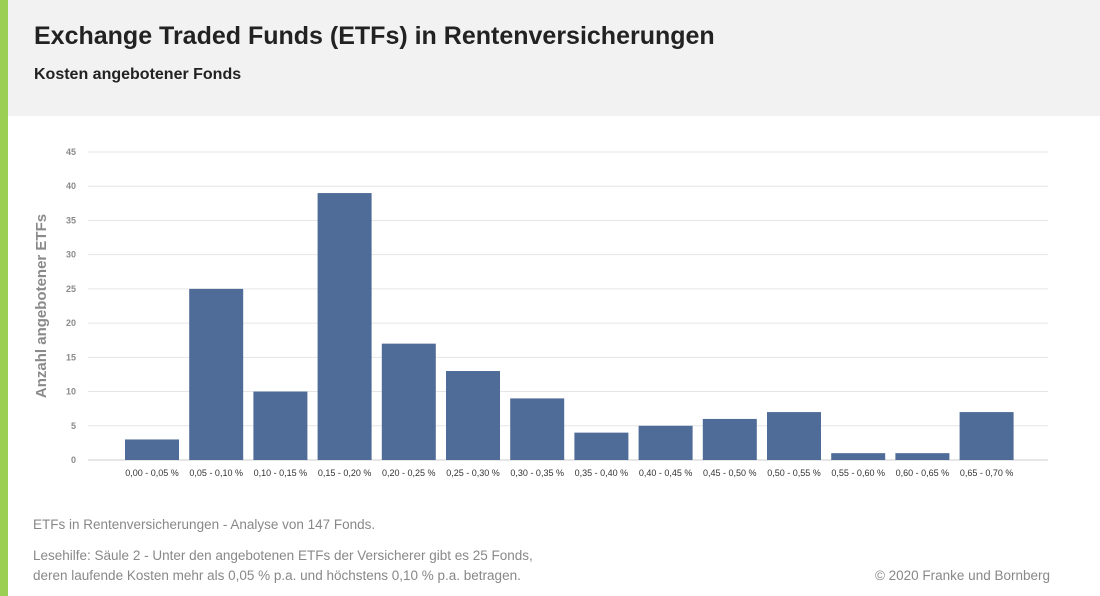  I want to click on x-tick-label: 0,15 - 0,20 %, so click(345, 473).